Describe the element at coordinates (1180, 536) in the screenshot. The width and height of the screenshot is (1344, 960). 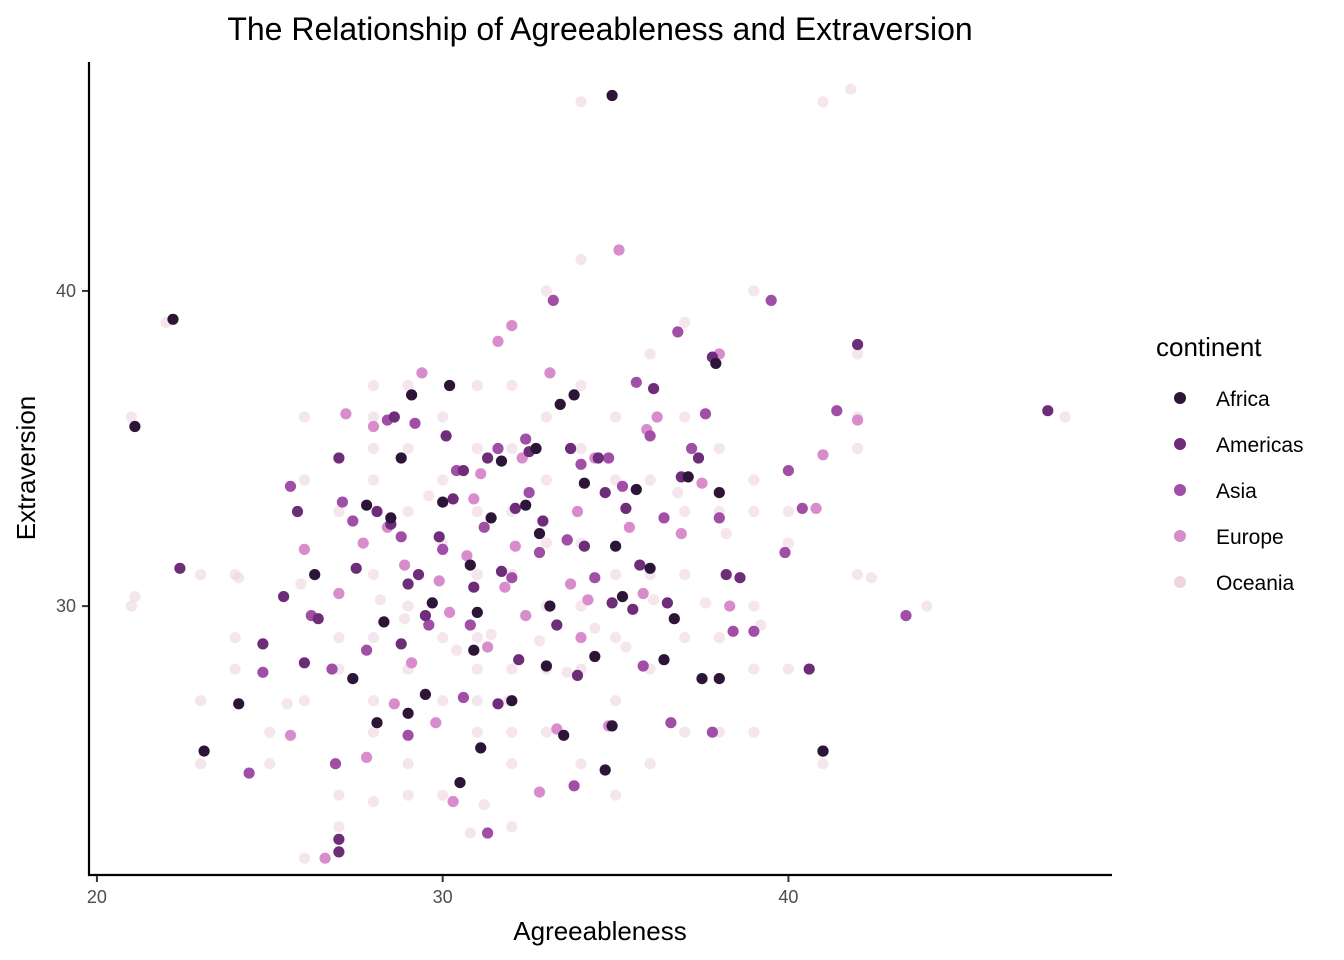
I see `legend-key` at that location.